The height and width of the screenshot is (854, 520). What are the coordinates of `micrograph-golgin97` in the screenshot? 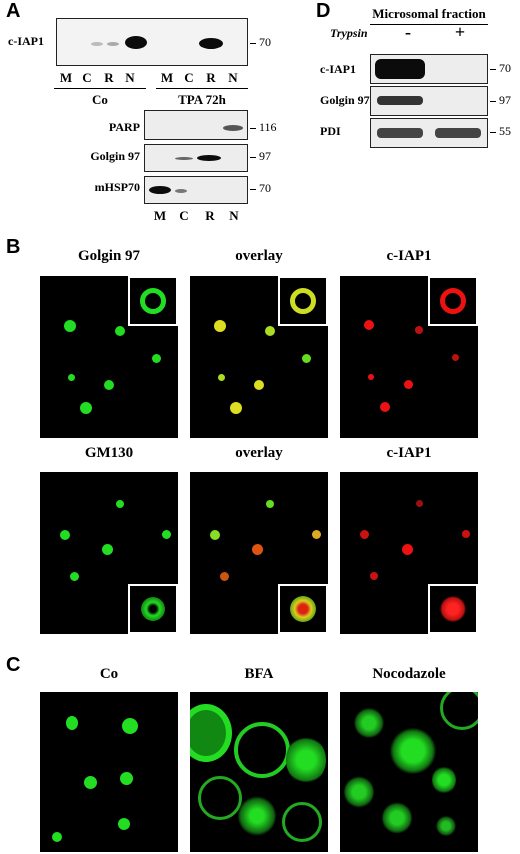 It's located at (109, 357).